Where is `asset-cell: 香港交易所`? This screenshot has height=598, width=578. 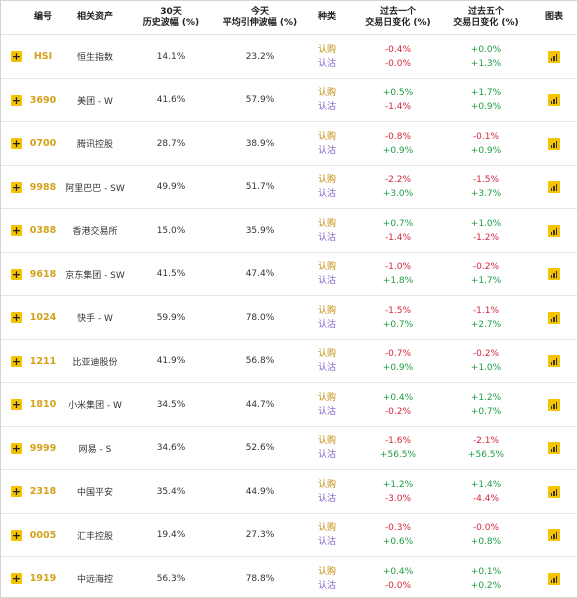
asset-cell: 香港交易所 is located at coordinates (95, 230).